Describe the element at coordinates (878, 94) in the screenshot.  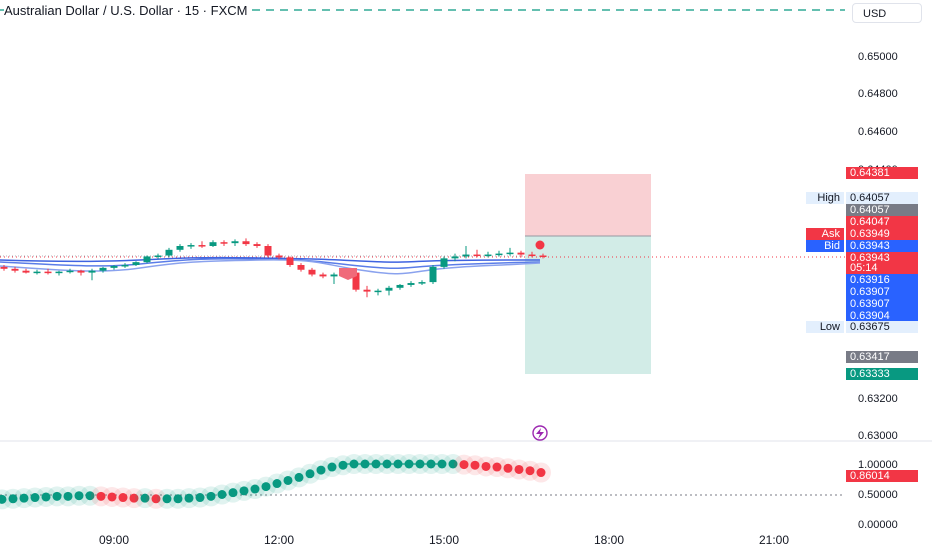
I see `price-tick: 0.64800` at that location.